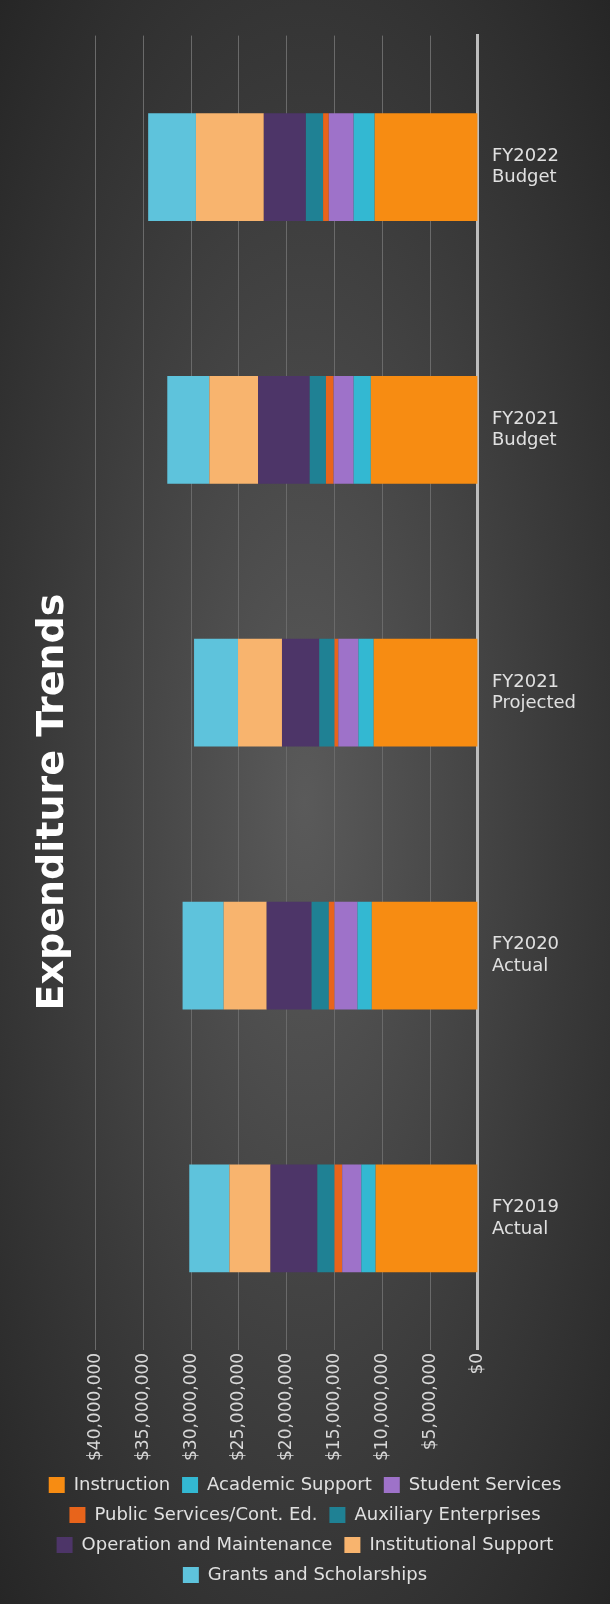 This screenshot has height=1604, width=610. What do you see at coordinates (289, 1483) in the screenshot?
I see `legend-label: Academic Support` at bounding box center [289, 1483].